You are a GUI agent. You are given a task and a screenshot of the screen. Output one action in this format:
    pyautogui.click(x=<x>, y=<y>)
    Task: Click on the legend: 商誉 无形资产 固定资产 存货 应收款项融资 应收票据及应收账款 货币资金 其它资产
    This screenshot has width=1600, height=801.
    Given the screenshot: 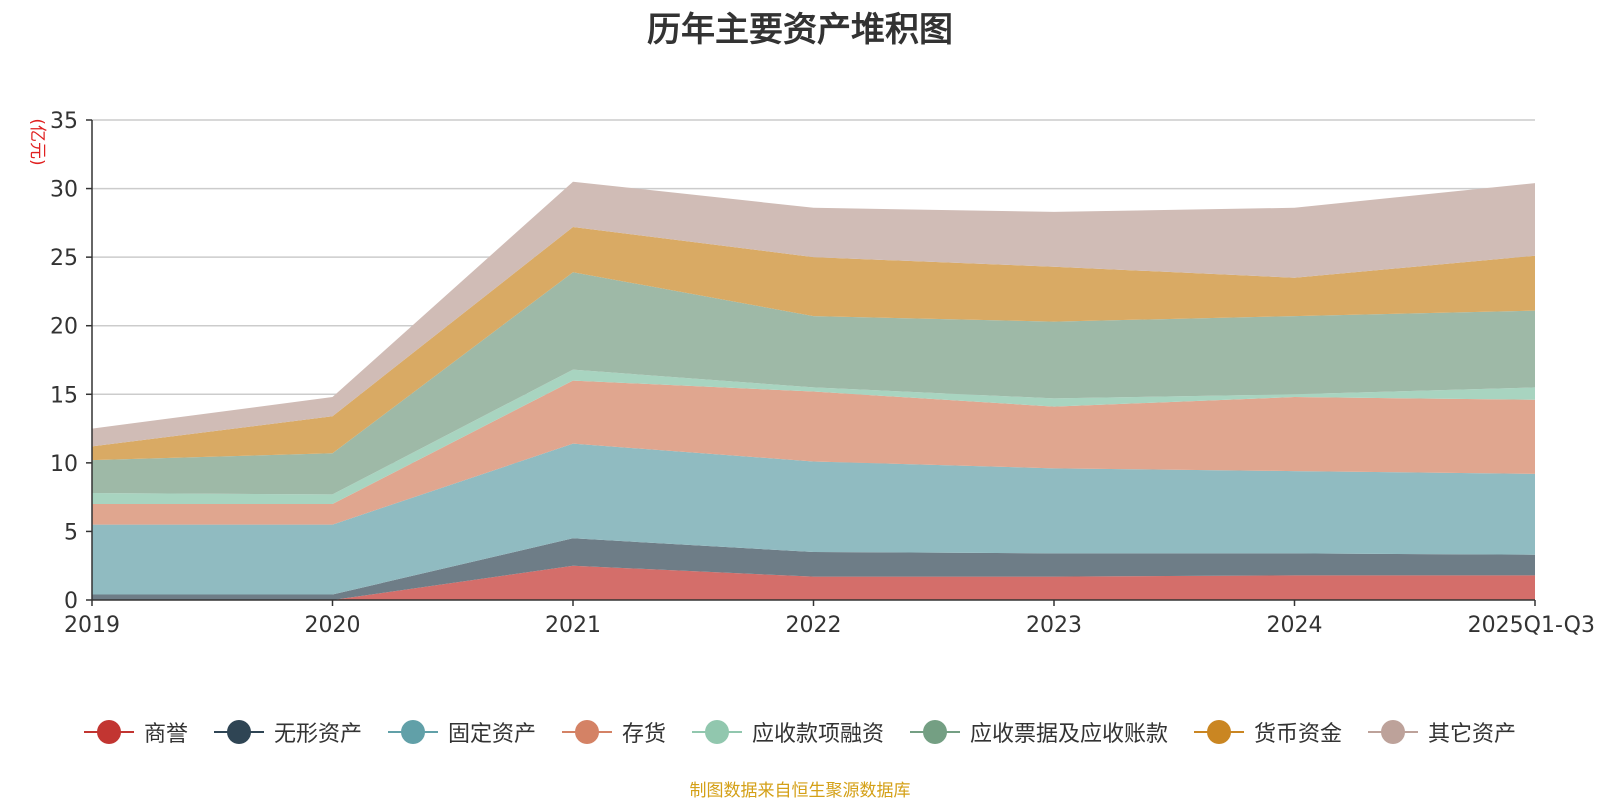 What is the action you would take?
    pyautogui.click(x=800, y=732)
    